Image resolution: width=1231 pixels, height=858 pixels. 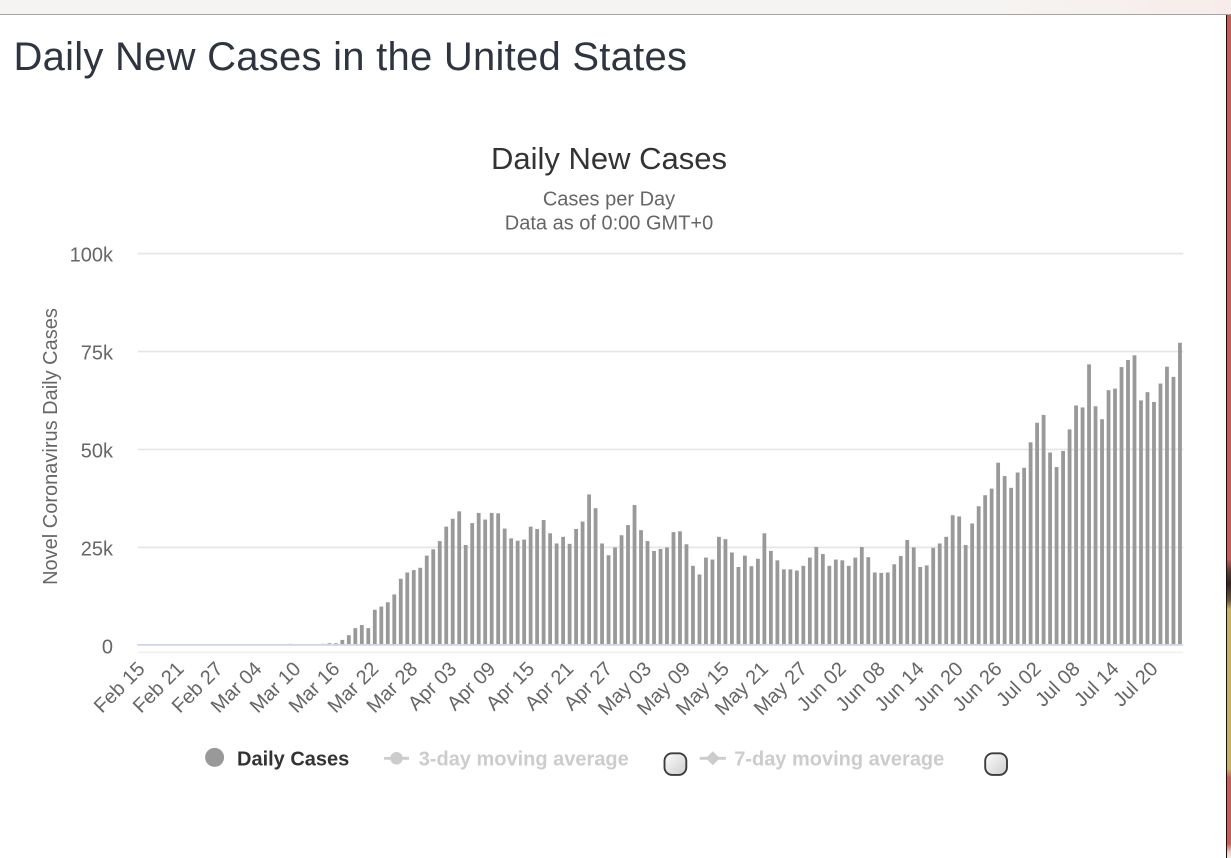 What do you see at coordinates (97, 354) in the screenshot?
I see `svg-text: 75k` at bounding box center [97, 354].